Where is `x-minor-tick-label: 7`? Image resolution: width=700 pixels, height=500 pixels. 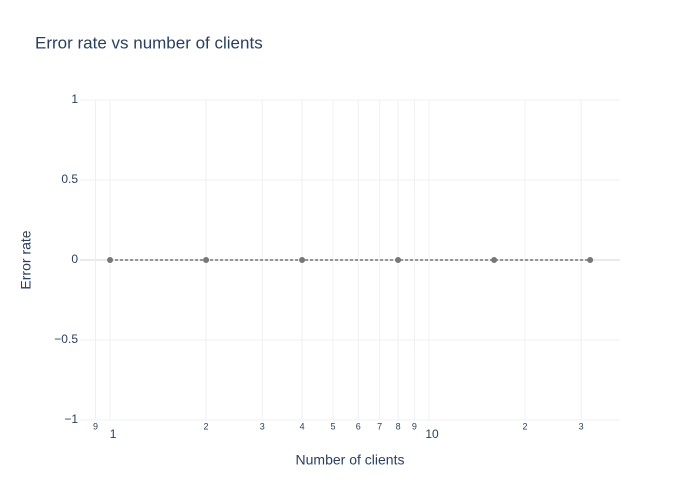 x-minor-tick-label: 7 is located at coordinates (379, 426).